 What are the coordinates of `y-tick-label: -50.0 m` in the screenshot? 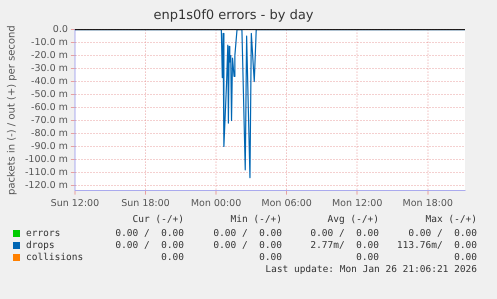 It's located at (49, 94).